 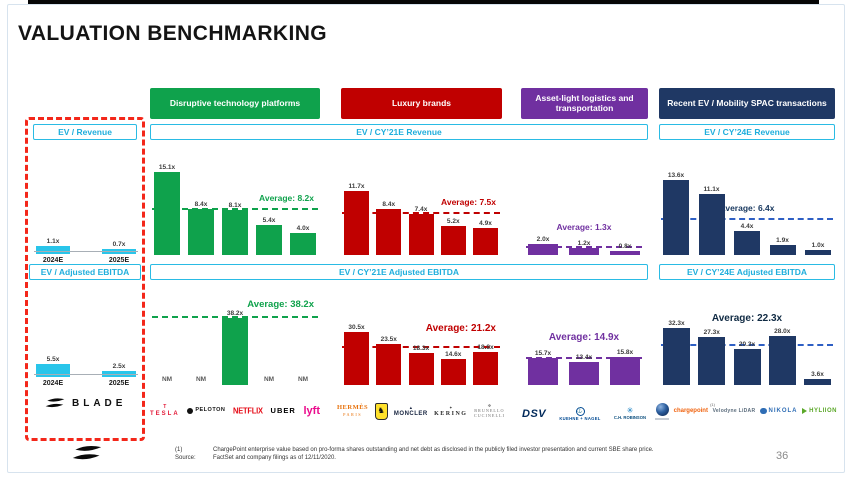 What do you see at coordinates (206, 411) in the screenshot?
I see `peloton-logo: PELOTON` at bounding box center [206, 411].